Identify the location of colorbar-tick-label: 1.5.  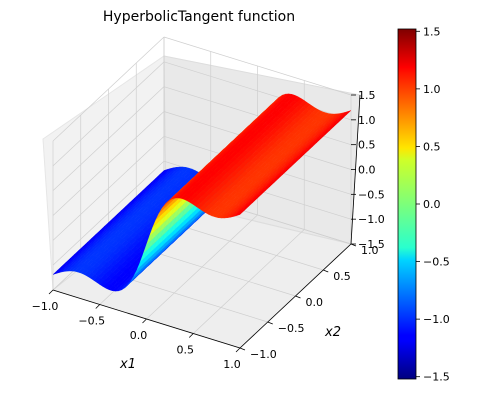
(432, 31).